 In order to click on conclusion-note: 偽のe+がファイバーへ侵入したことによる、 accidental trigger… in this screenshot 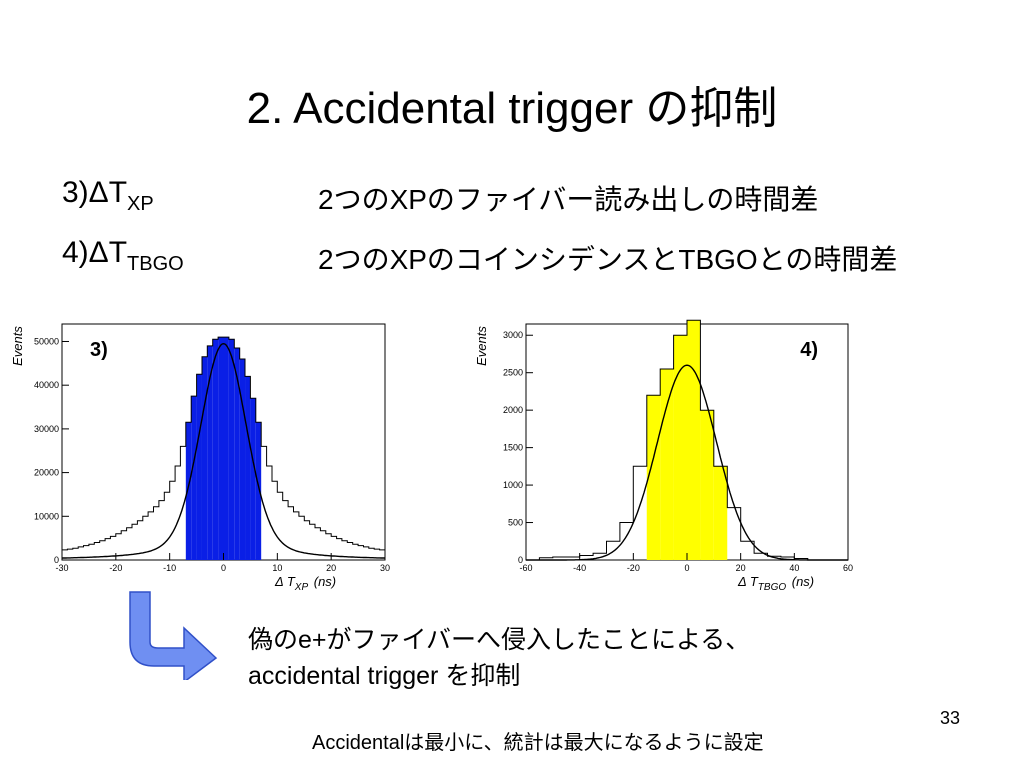, I will do `click(499, 658)`.